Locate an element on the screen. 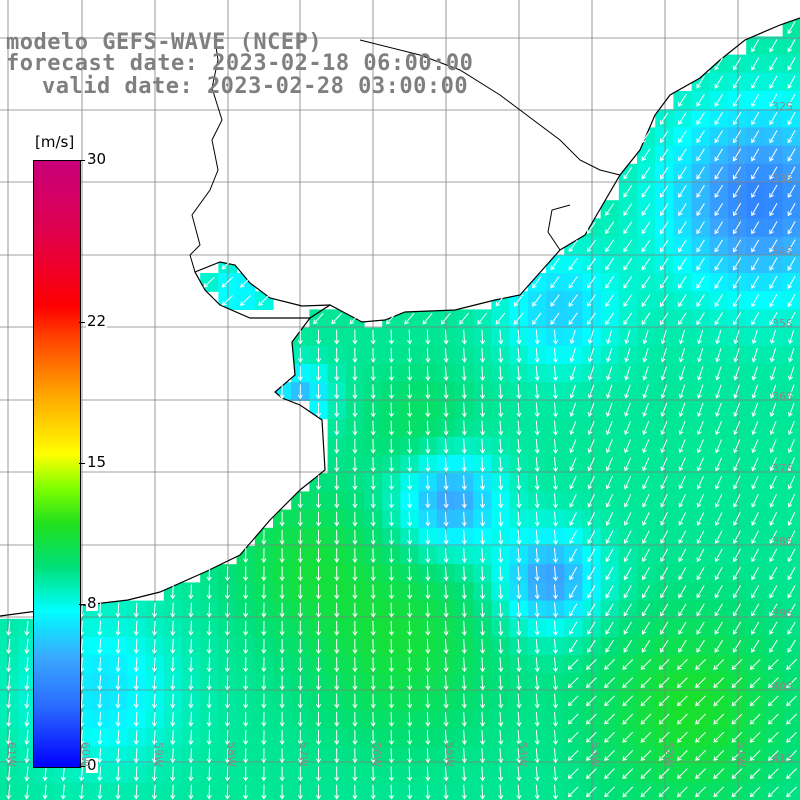 The height and width of the screenshot is (800, 800). river-plate-south-shore is located at coordinates (262, 290).